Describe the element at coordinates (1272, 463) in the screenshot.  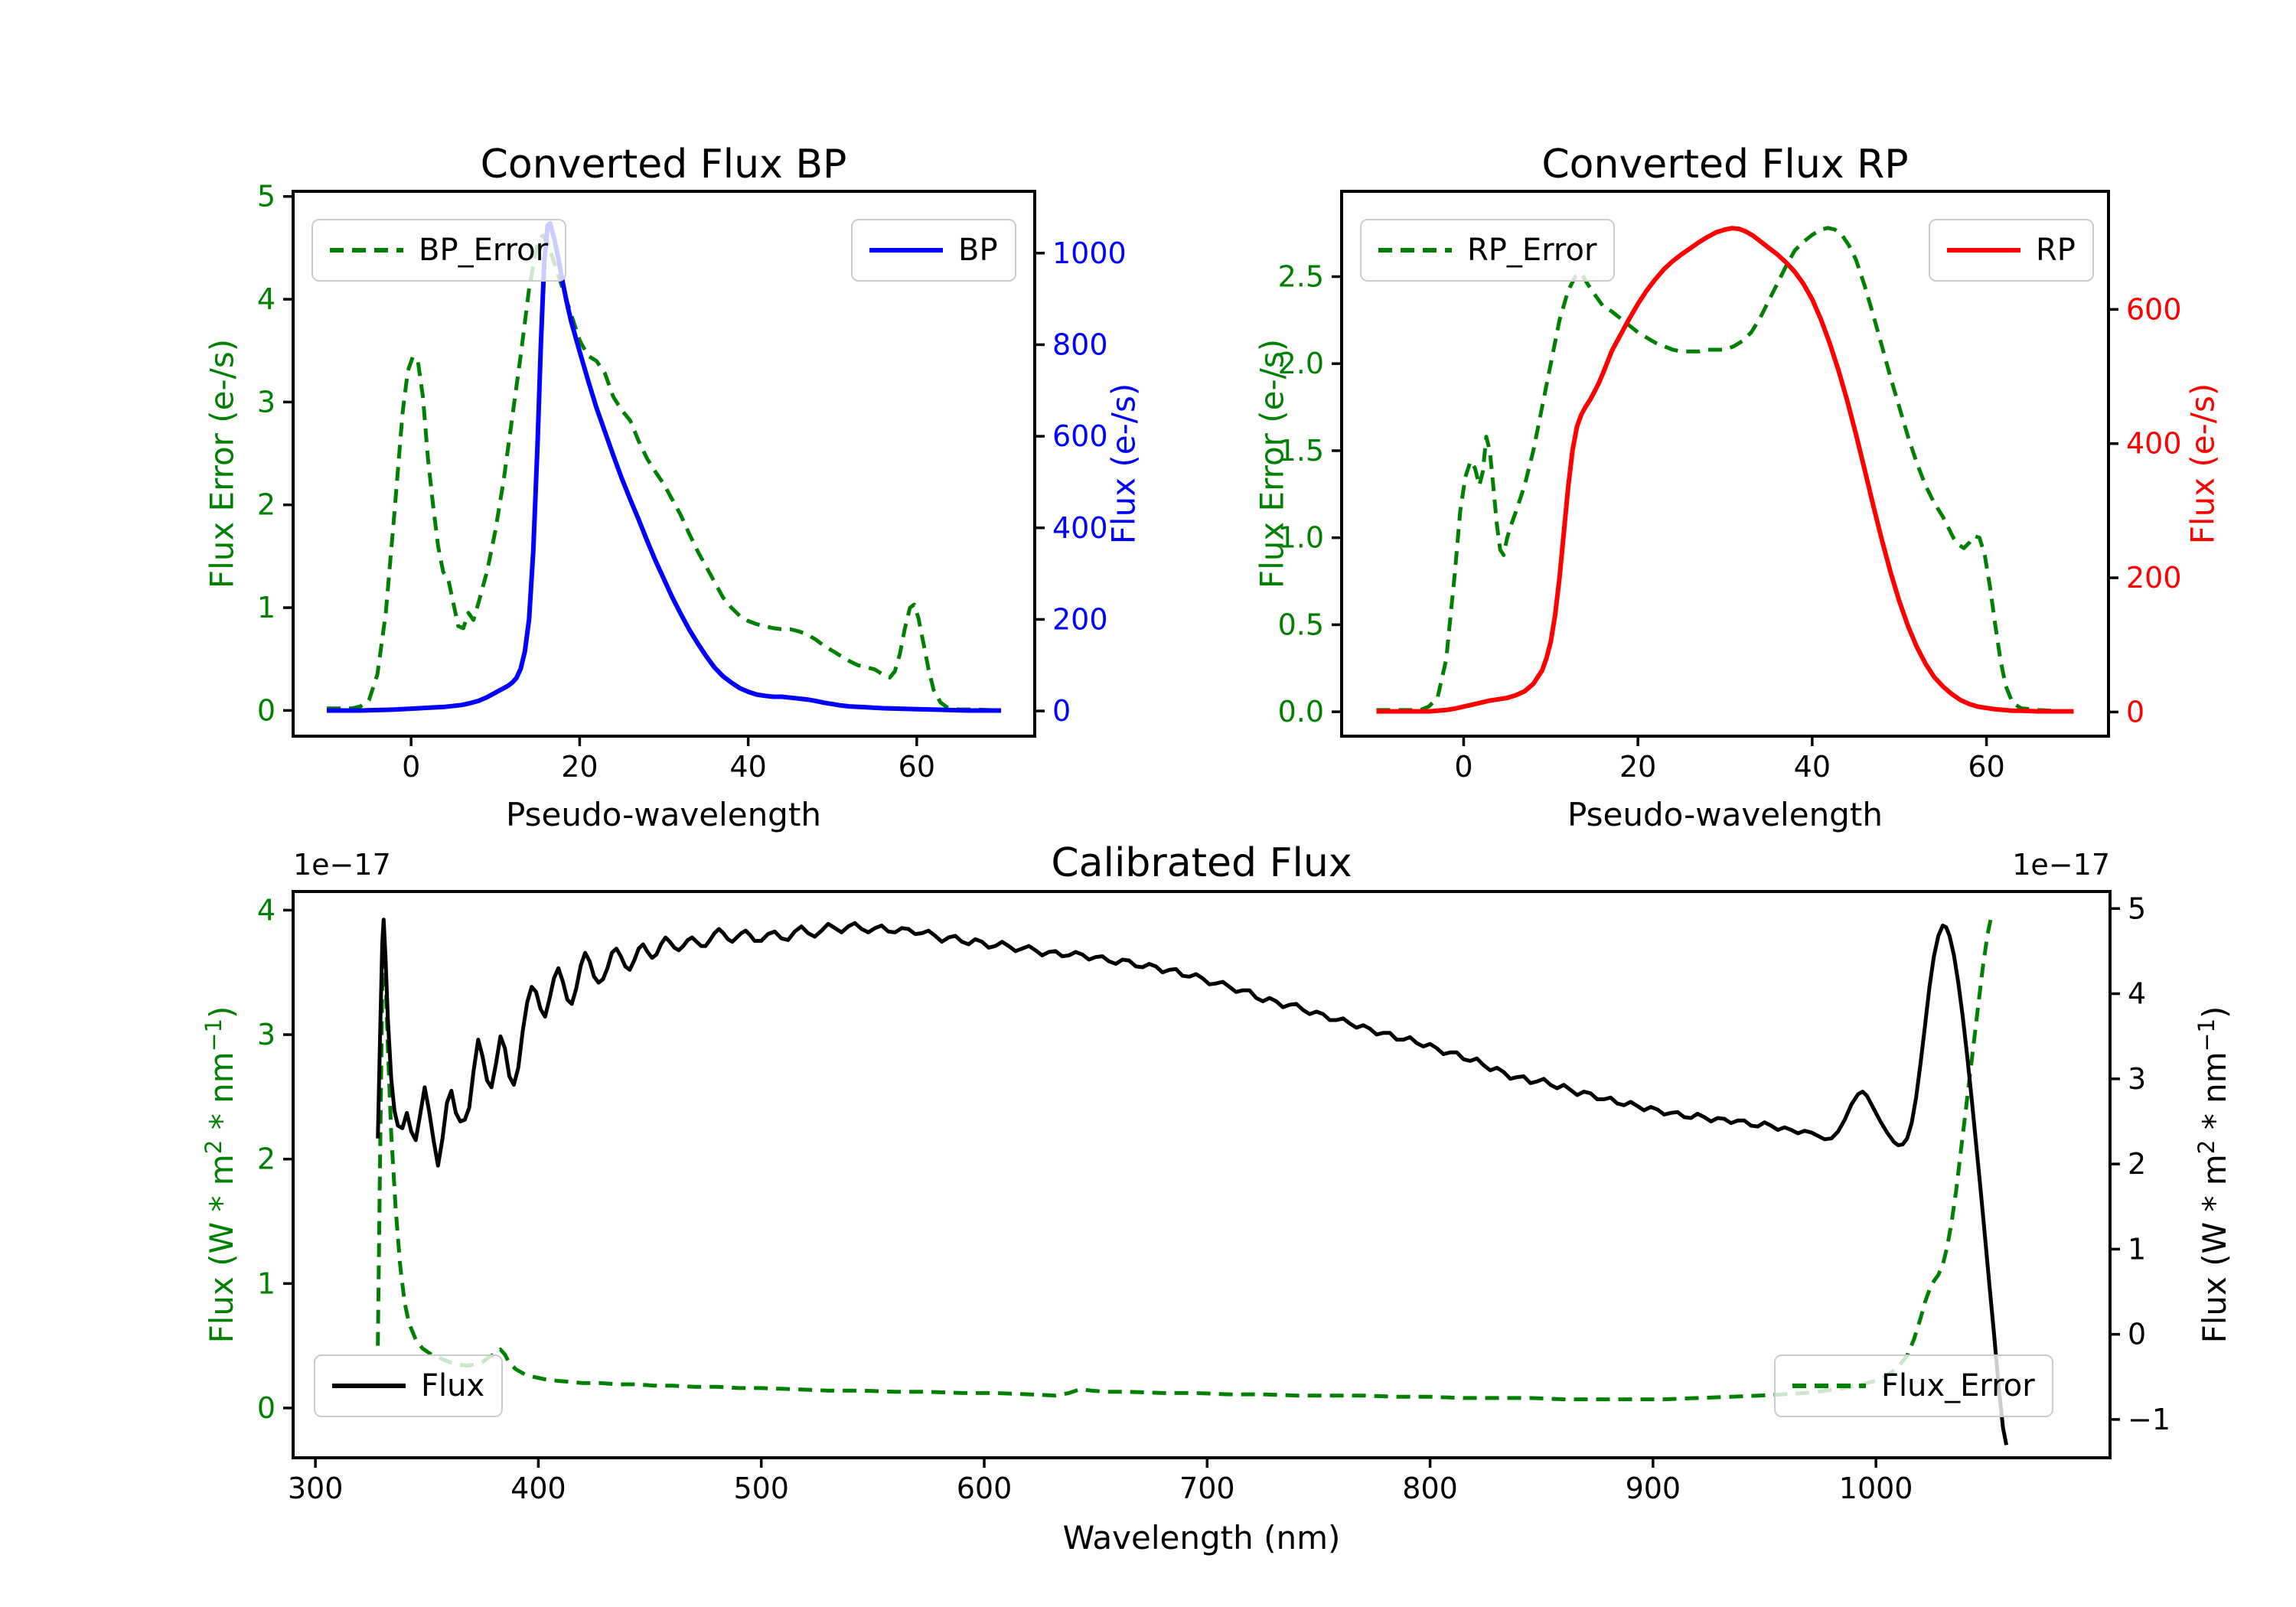
I see `rp-ylabel-left: Flux Error (e-/s)` at that location.